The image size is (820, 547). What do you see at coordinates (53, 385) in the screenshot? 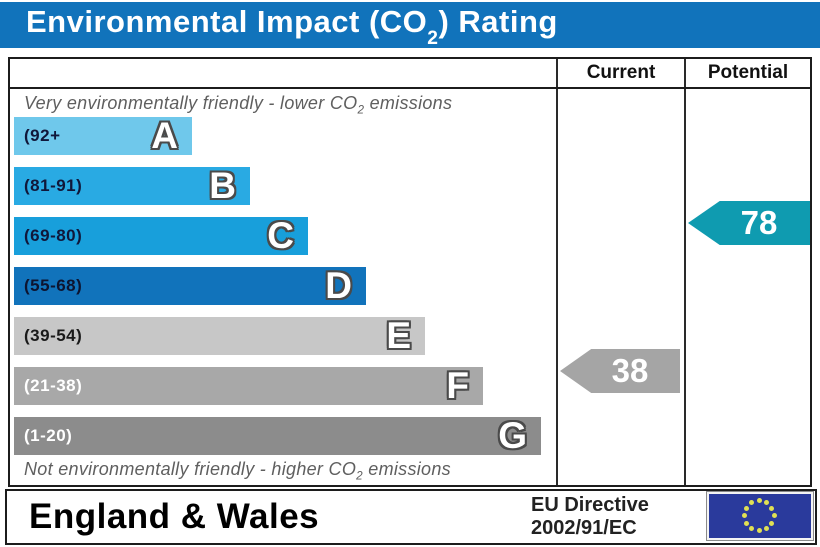
I see `band-range-label: (21-38)` at bounding box center [53, 385].